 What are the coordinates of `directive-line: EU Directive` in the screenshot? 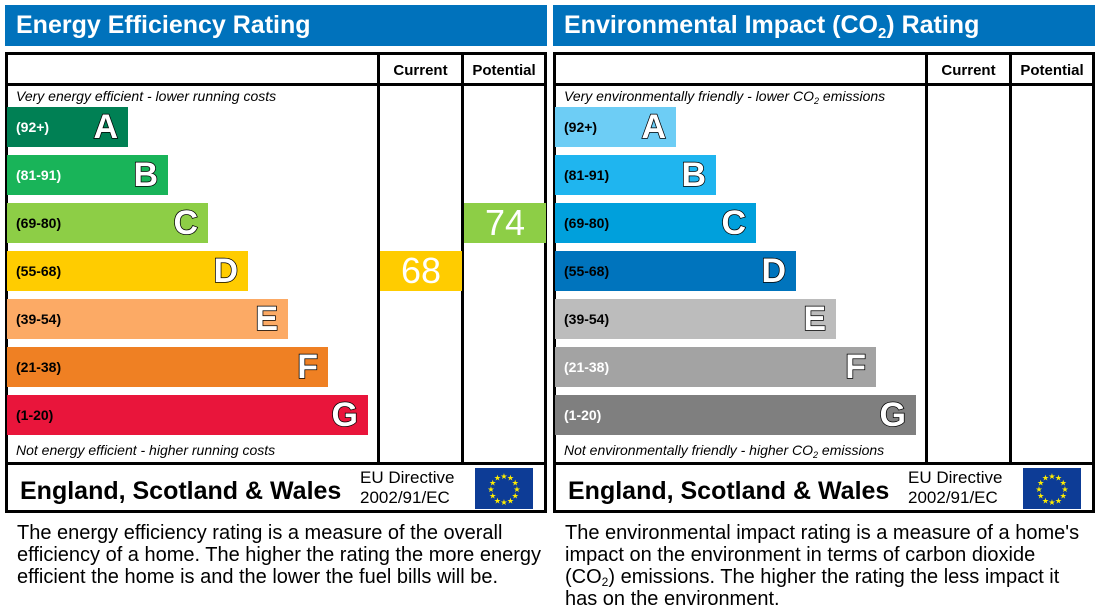 It's located at (955, 477).